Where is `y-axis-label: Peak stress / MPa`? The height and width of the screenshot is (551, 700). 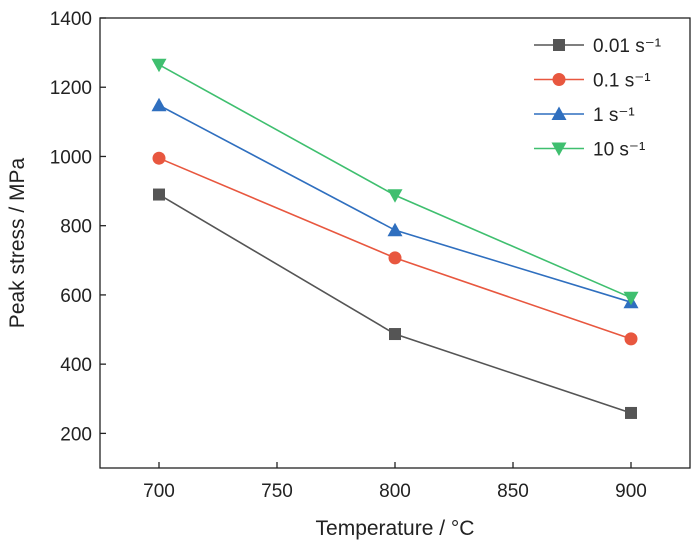 y-axis-label: Peak stress / MPa is located at coordinates (17, 242).